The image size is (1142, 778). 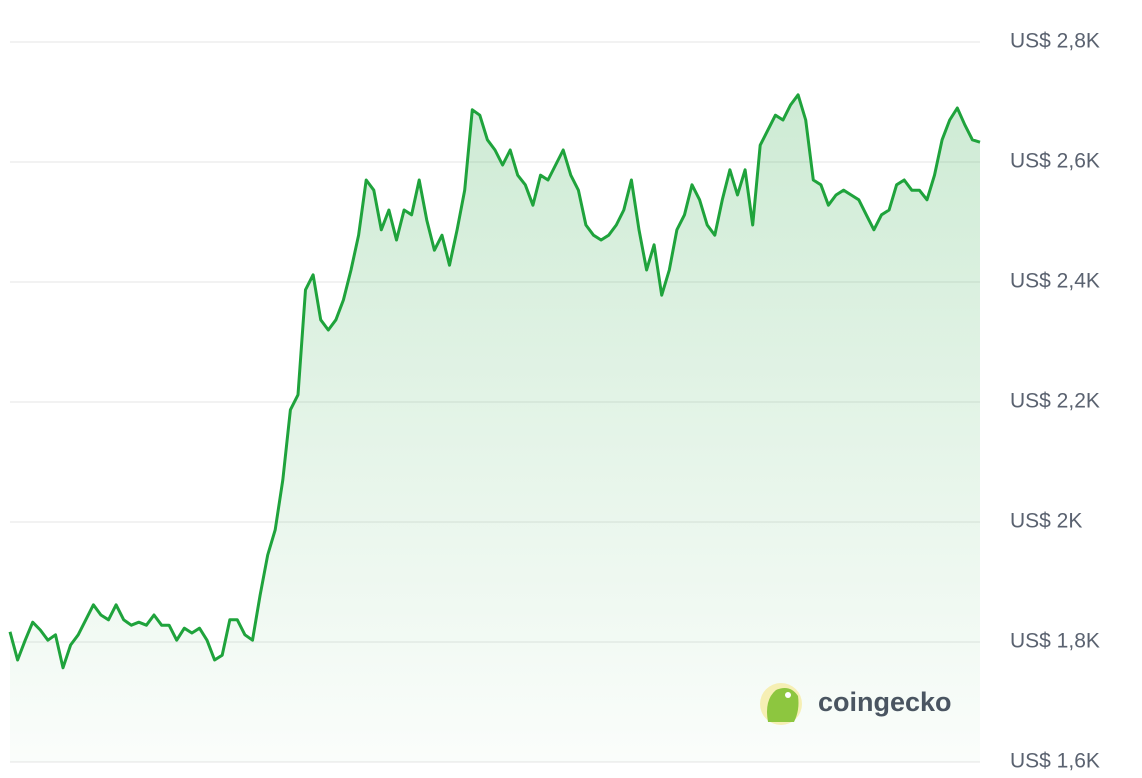 I want to click on y-tick-label: US$ 2,4K, so click(x=1055, y=281).